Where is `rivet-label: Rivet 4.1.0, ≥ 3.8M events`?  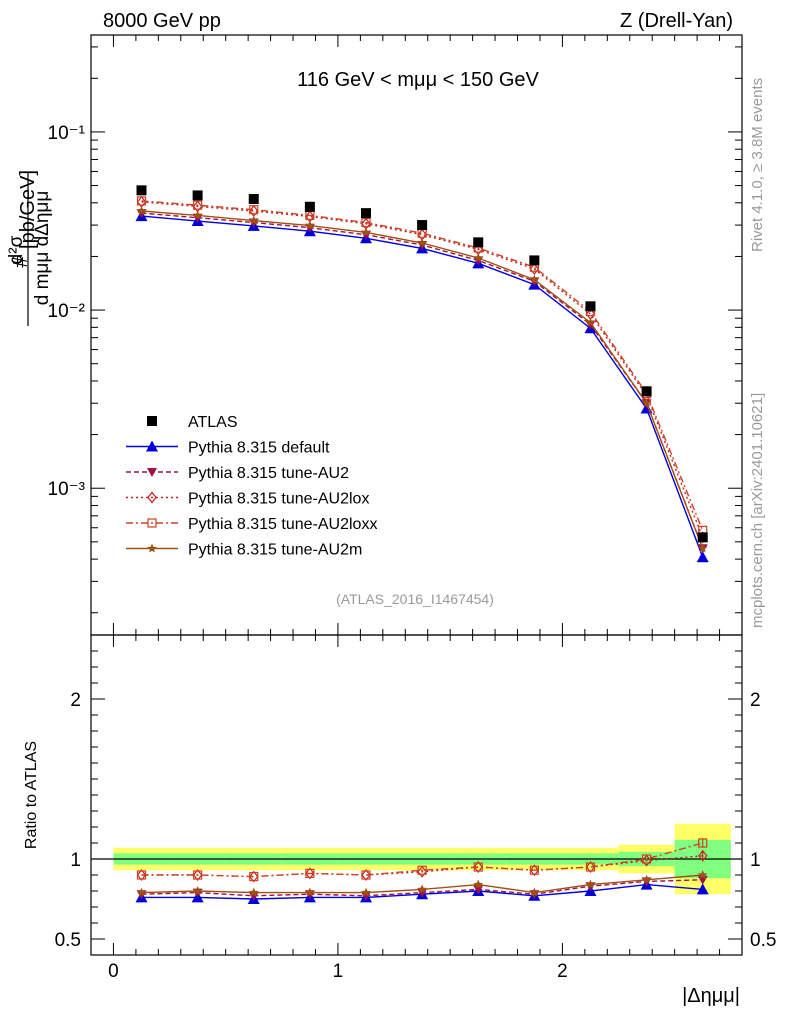
rivet-label: Rivet 4.1.0, ≥ 3.8M events is located at coordinates (757, 165).